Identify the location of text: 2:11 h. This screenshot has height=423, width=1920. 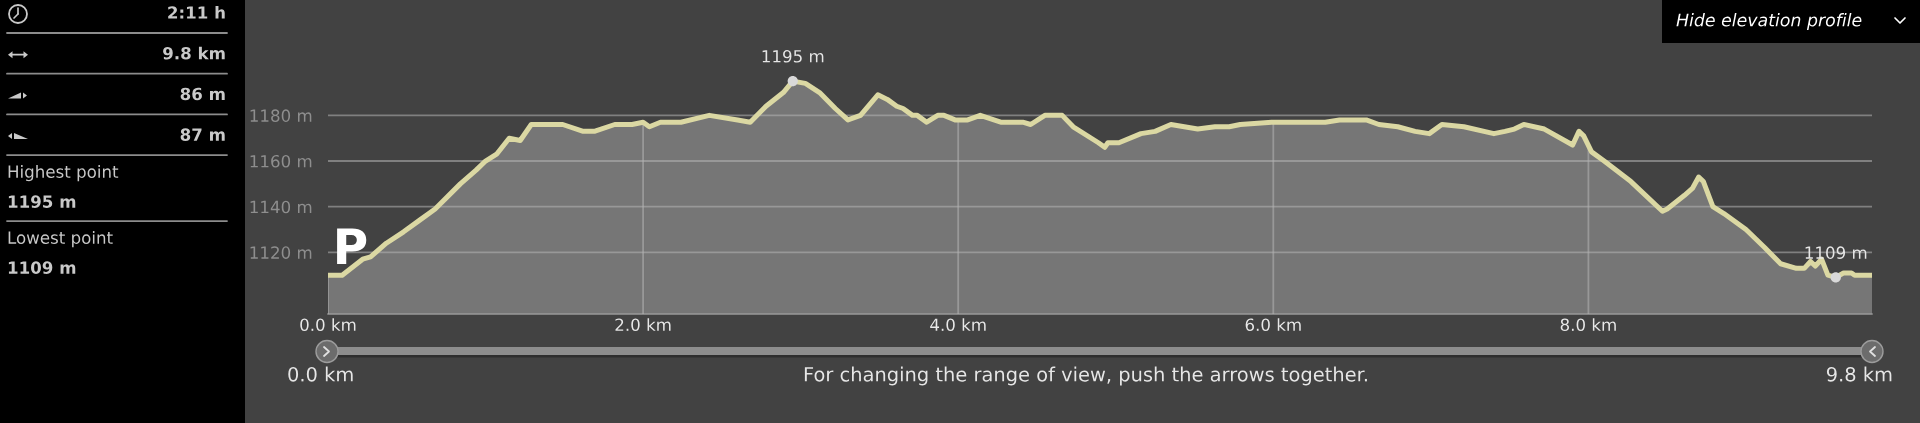
(196, 12).